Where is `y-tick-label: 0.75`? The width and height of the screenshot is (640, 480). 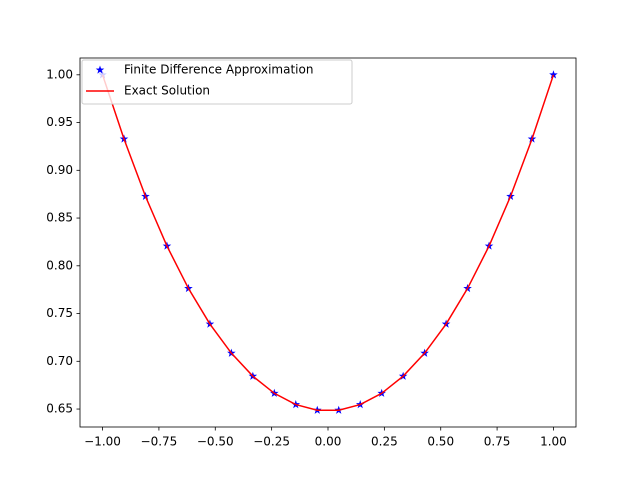
y-tick-label: 0.75 is located at coordinates (59, 313).